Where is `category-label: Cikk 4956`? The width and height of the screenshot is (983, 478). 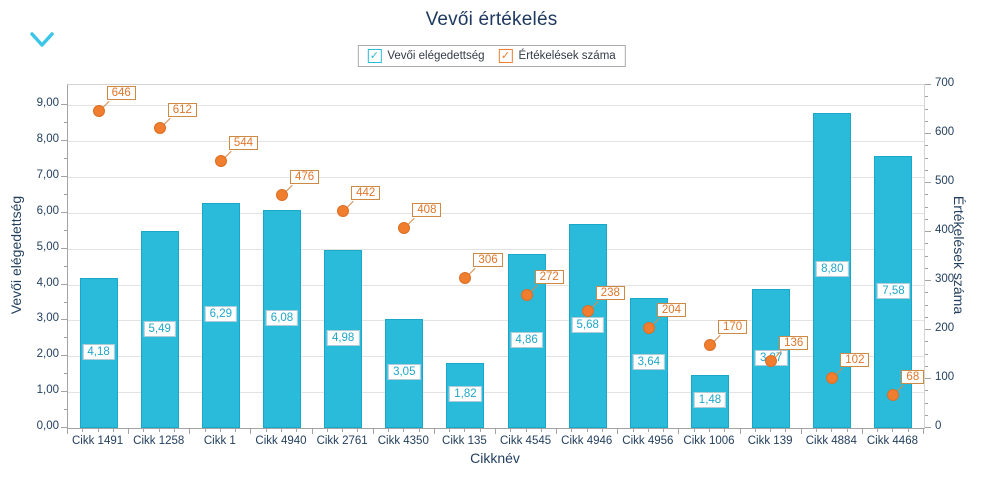 category-label: Cikk 4956 is located at coordinates (648, 441).